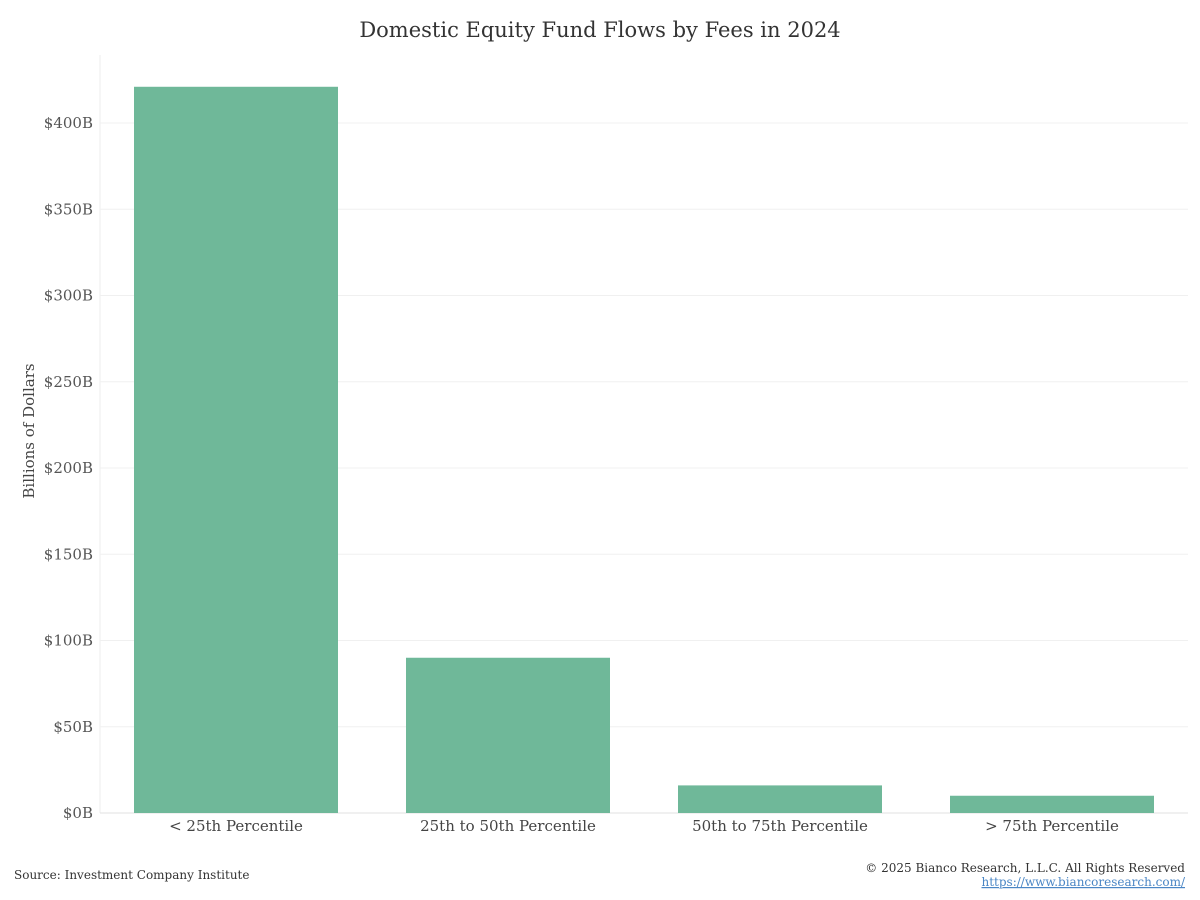 The width and height of the screenshot is (1200, 900). What do you see at coordinates (780, 826) in the screenshot?
I see `x-tick-label: 50th to 75th Percentile` at bounding box center [780, 826].